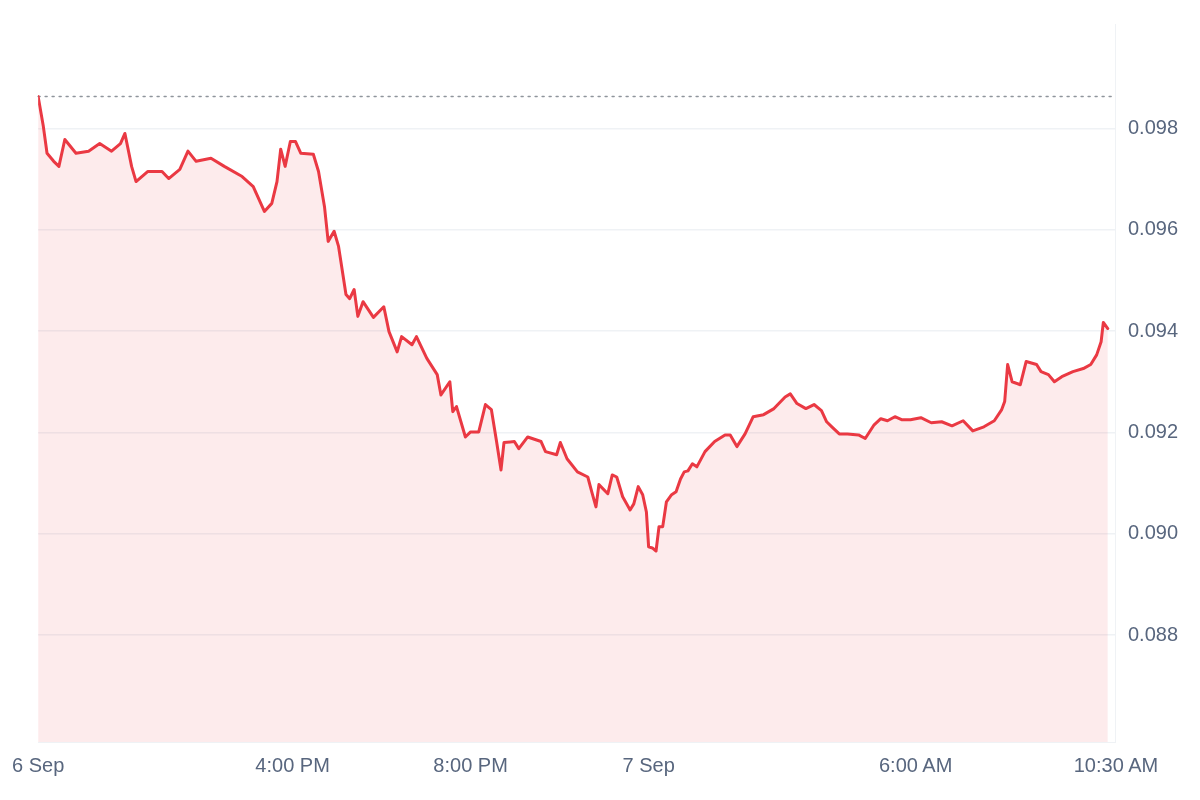  What do you see at coordinates (1116, 764) in the screenshot?
I see `x-tick-label: 10:30 AM` at bounding box center [1116, 764].